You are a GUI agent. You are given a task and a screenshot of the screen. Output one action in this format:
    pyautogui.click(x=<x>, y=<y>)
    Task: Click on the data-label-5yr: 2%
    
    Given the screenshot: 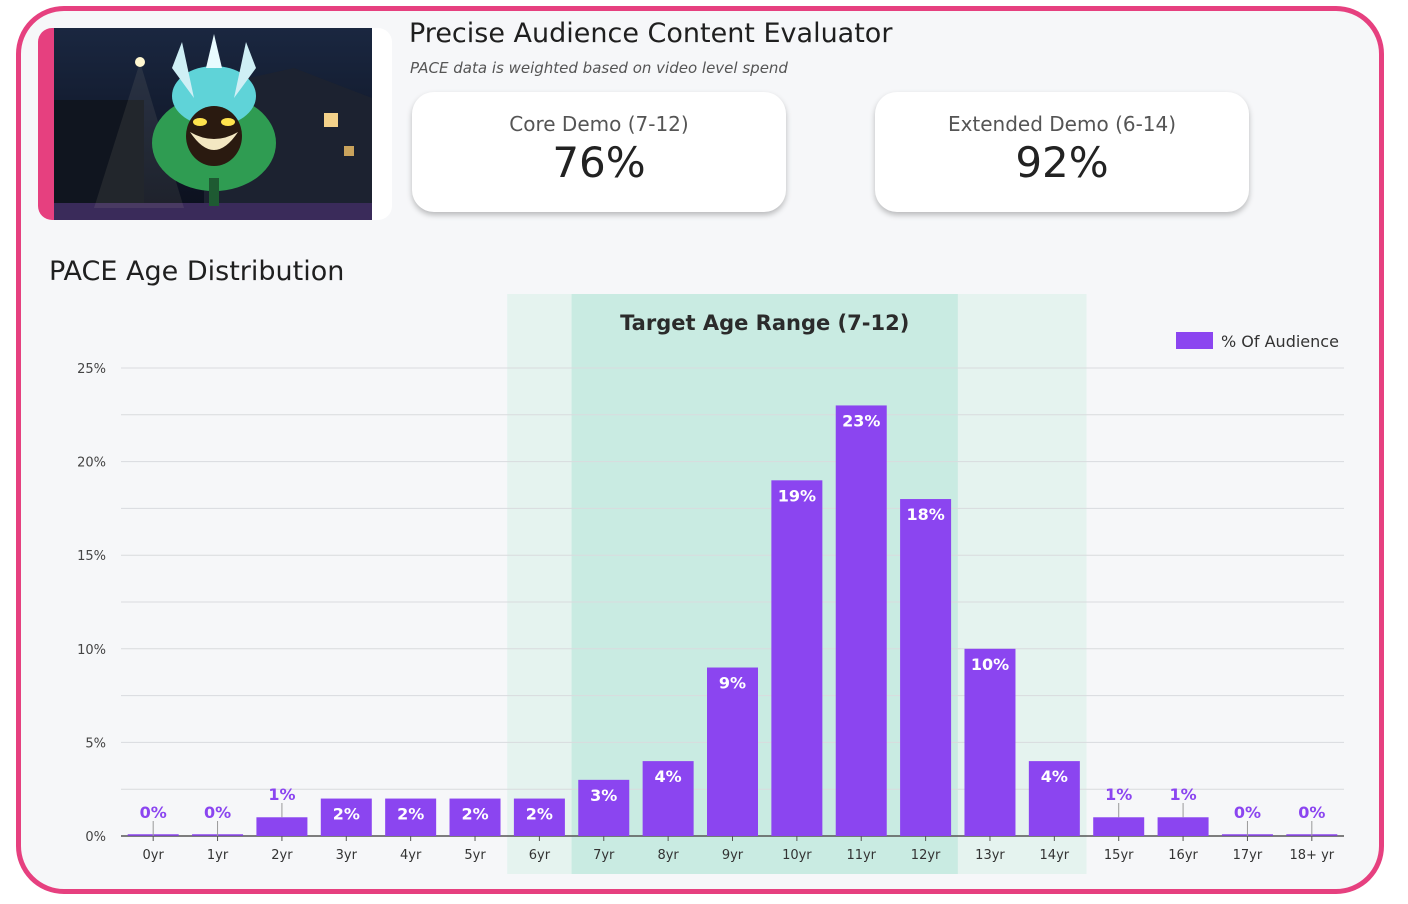 What is the action you would take?
    pyautogui.click(x=474, y=814)
    